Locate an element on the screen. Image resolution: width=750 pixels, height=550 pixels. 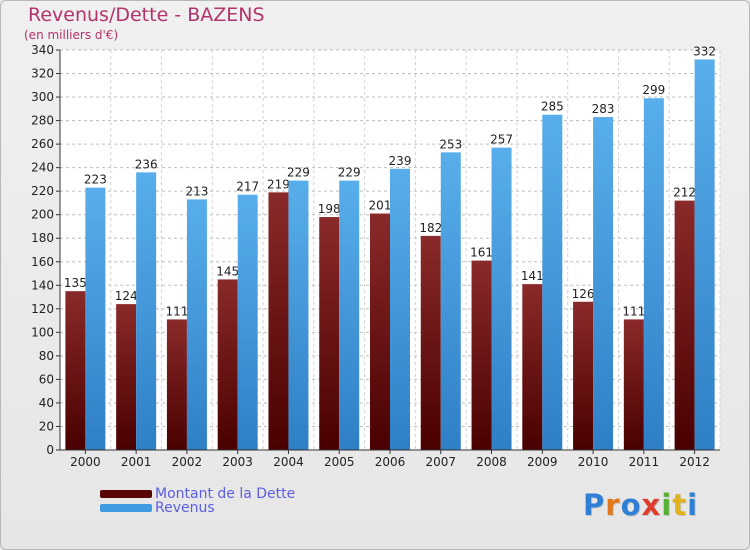
y-tick-label: 320 is located at coordinates (42, 74).